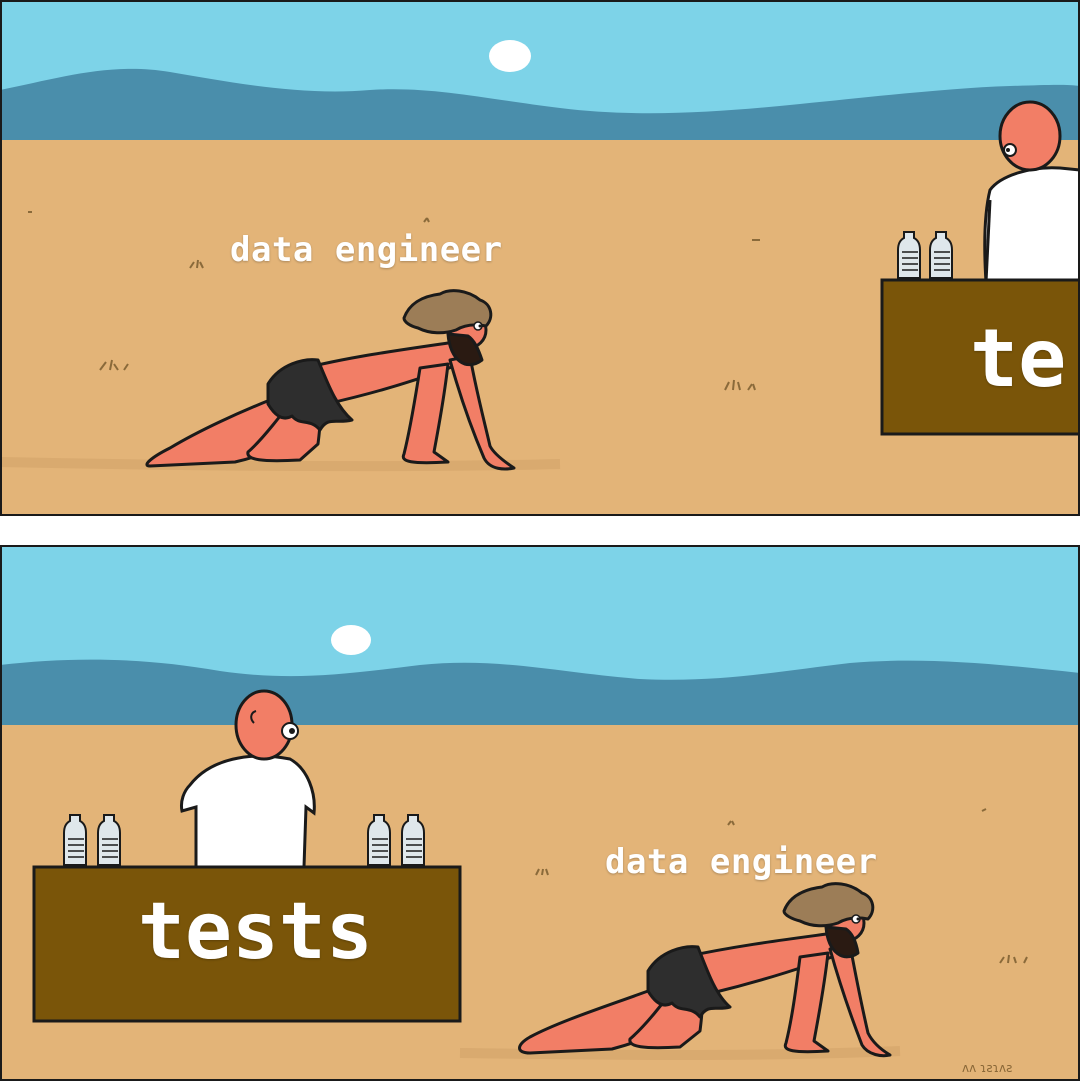 The width and height of the screenshot is (1080, 1081). Describe the element at coordinates (1018, 358) in the screenshot. I see `stand-label-top: te` at that location.